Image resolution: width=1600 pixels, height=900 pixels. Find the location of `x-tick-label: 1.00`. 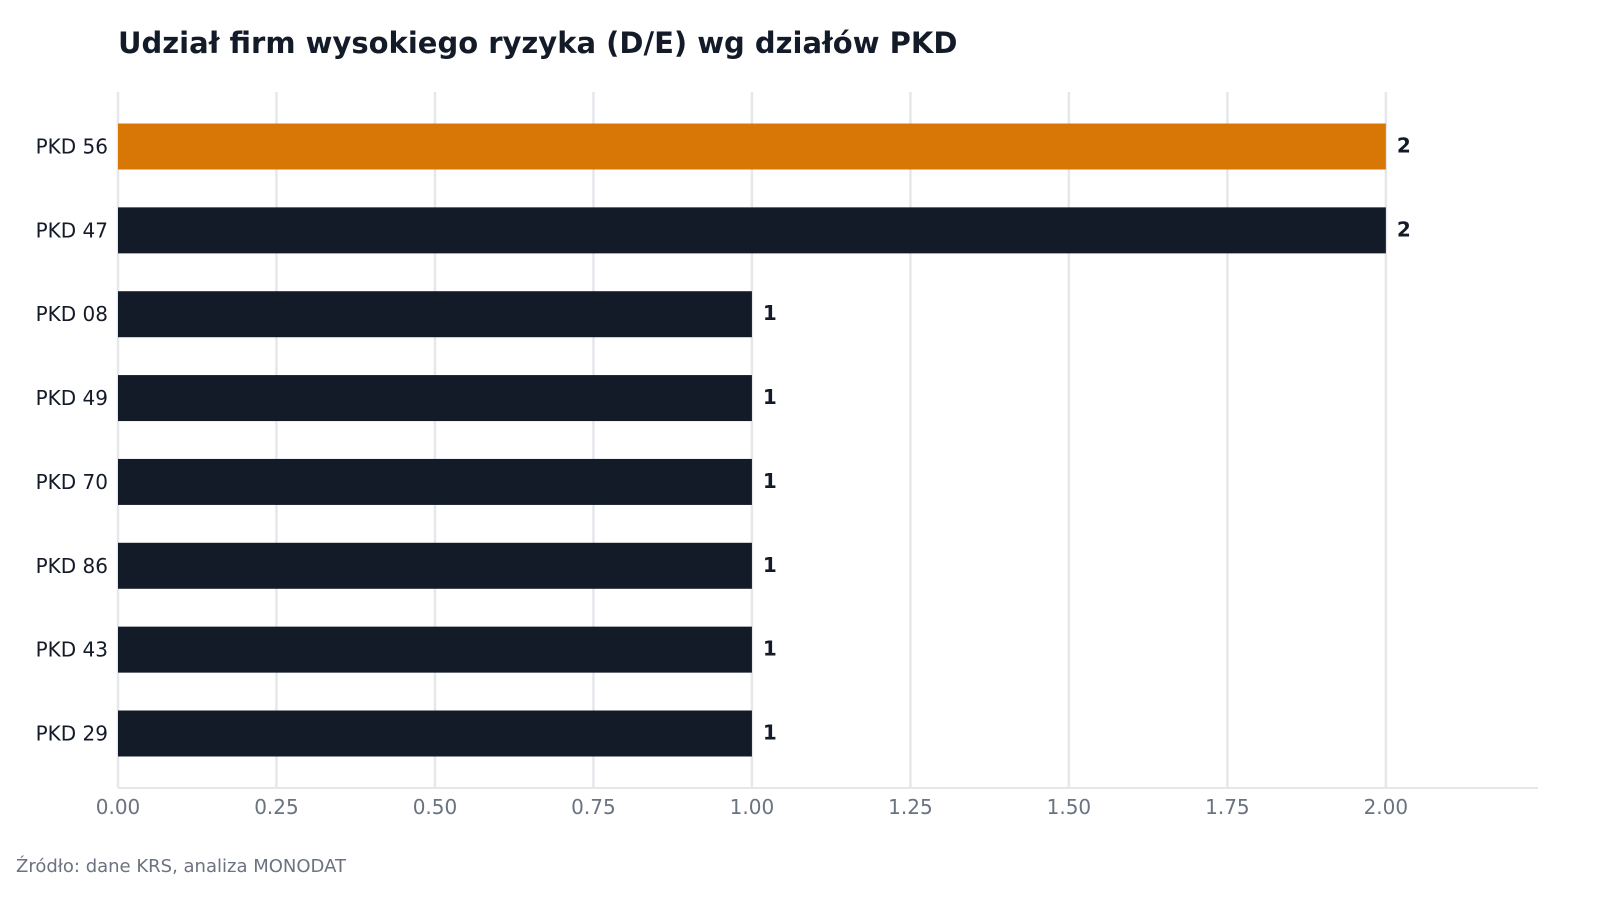

x-tick-label: 1.00 is located at coordinates (752, 807).